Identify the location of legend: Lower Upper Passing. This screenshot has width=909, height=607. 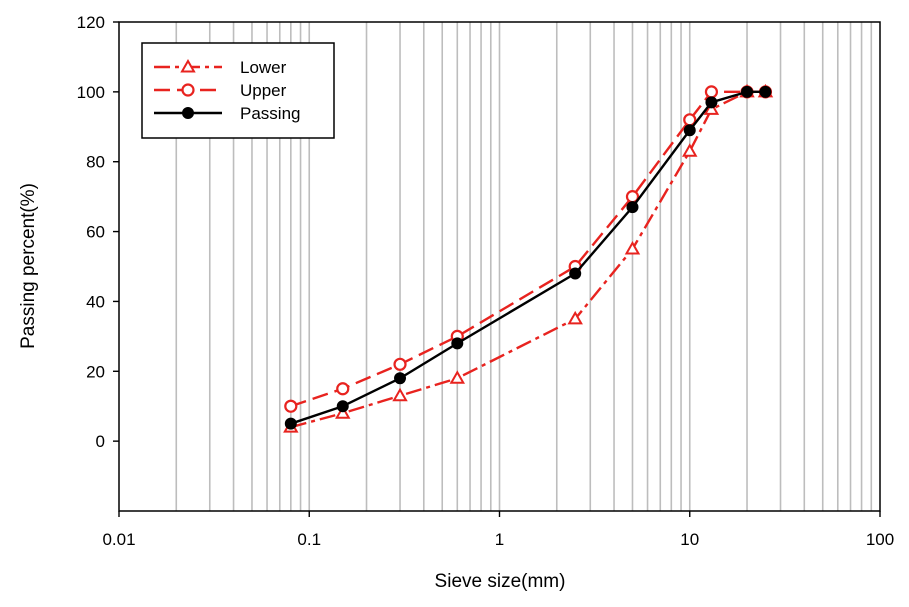
(238, 90).